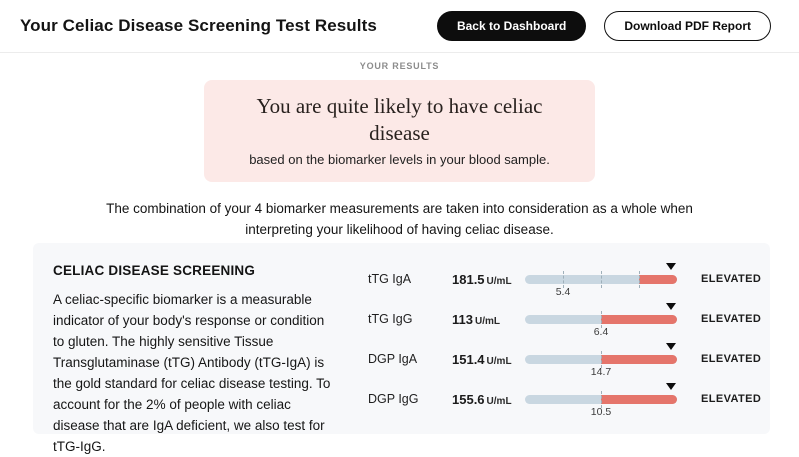 Image resolution: width=799 pixels, height=457 pixels. I want to click on biomarker-bar: 5.4, so click(601, 279).